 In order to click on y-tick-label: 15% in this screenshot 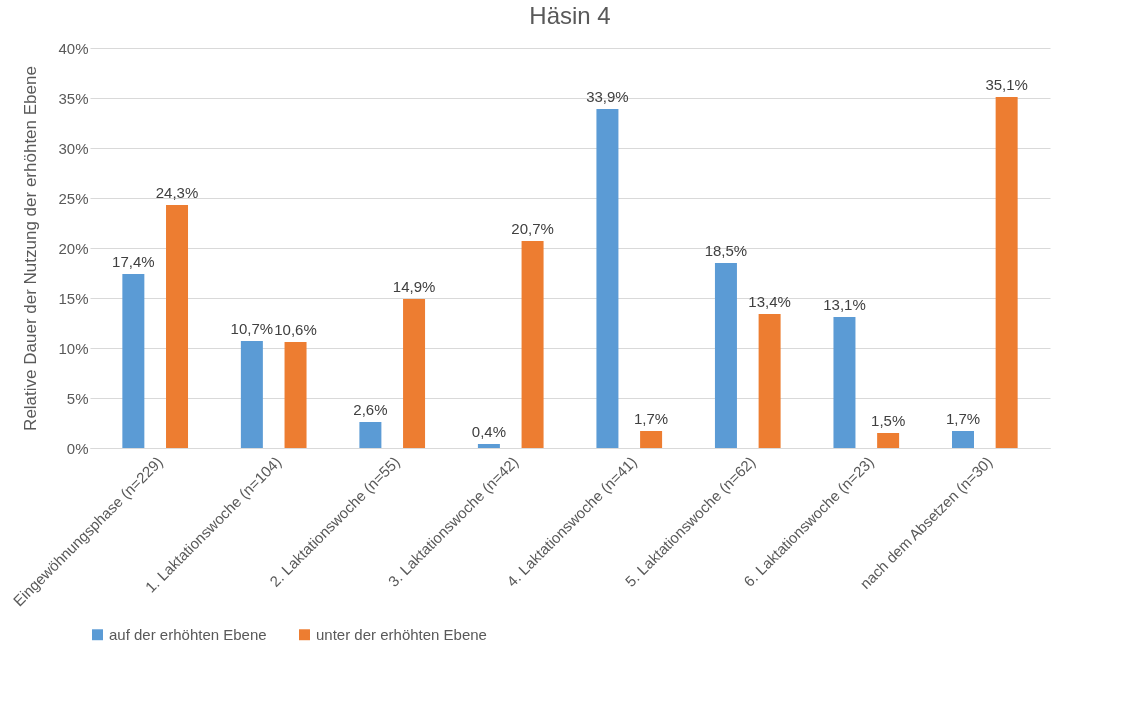, I will do `click(73, 298)`.